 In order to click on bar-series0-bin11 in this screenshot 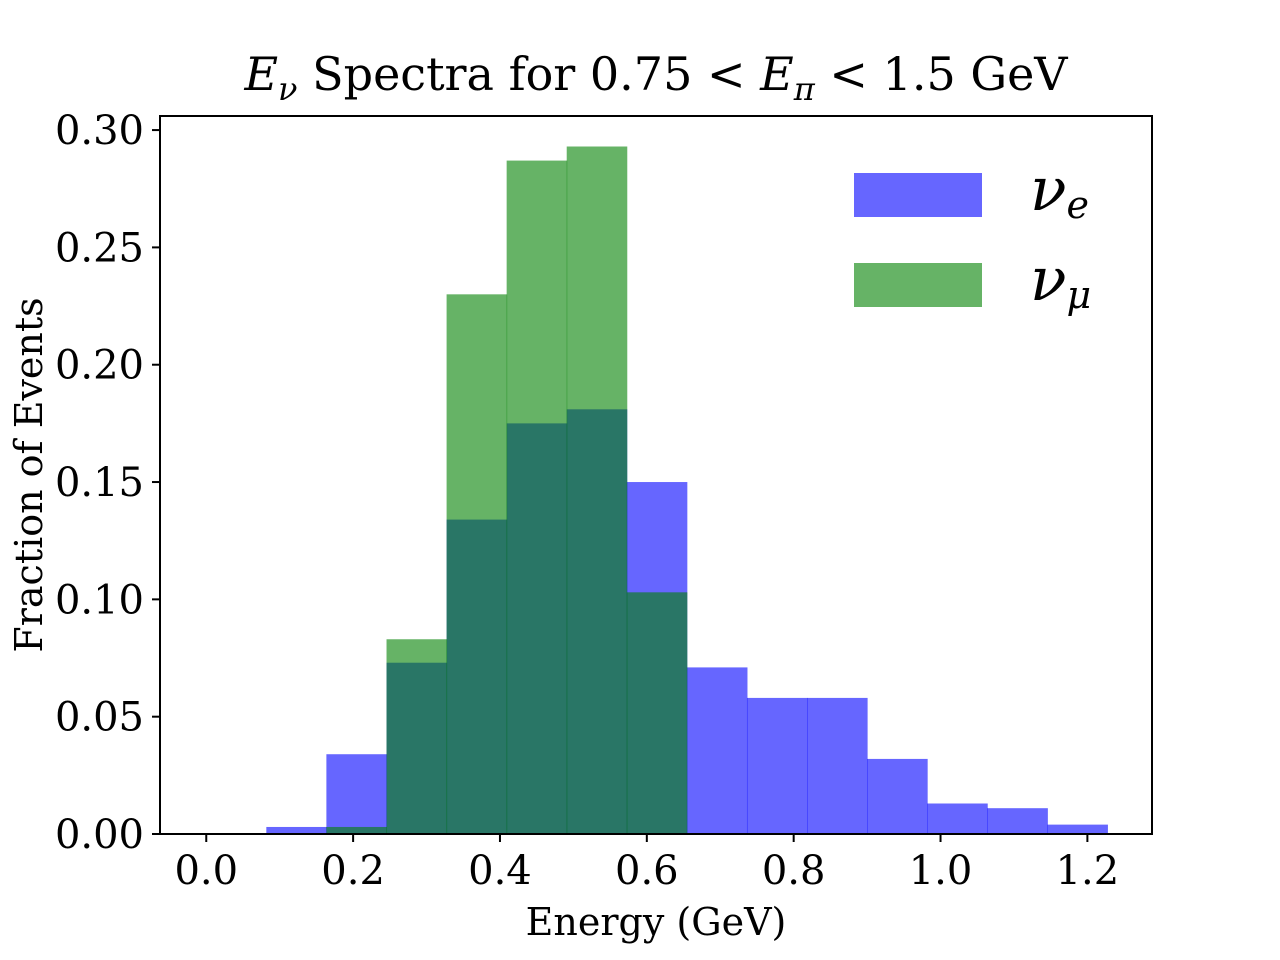, I will do `click(897, 796)`.